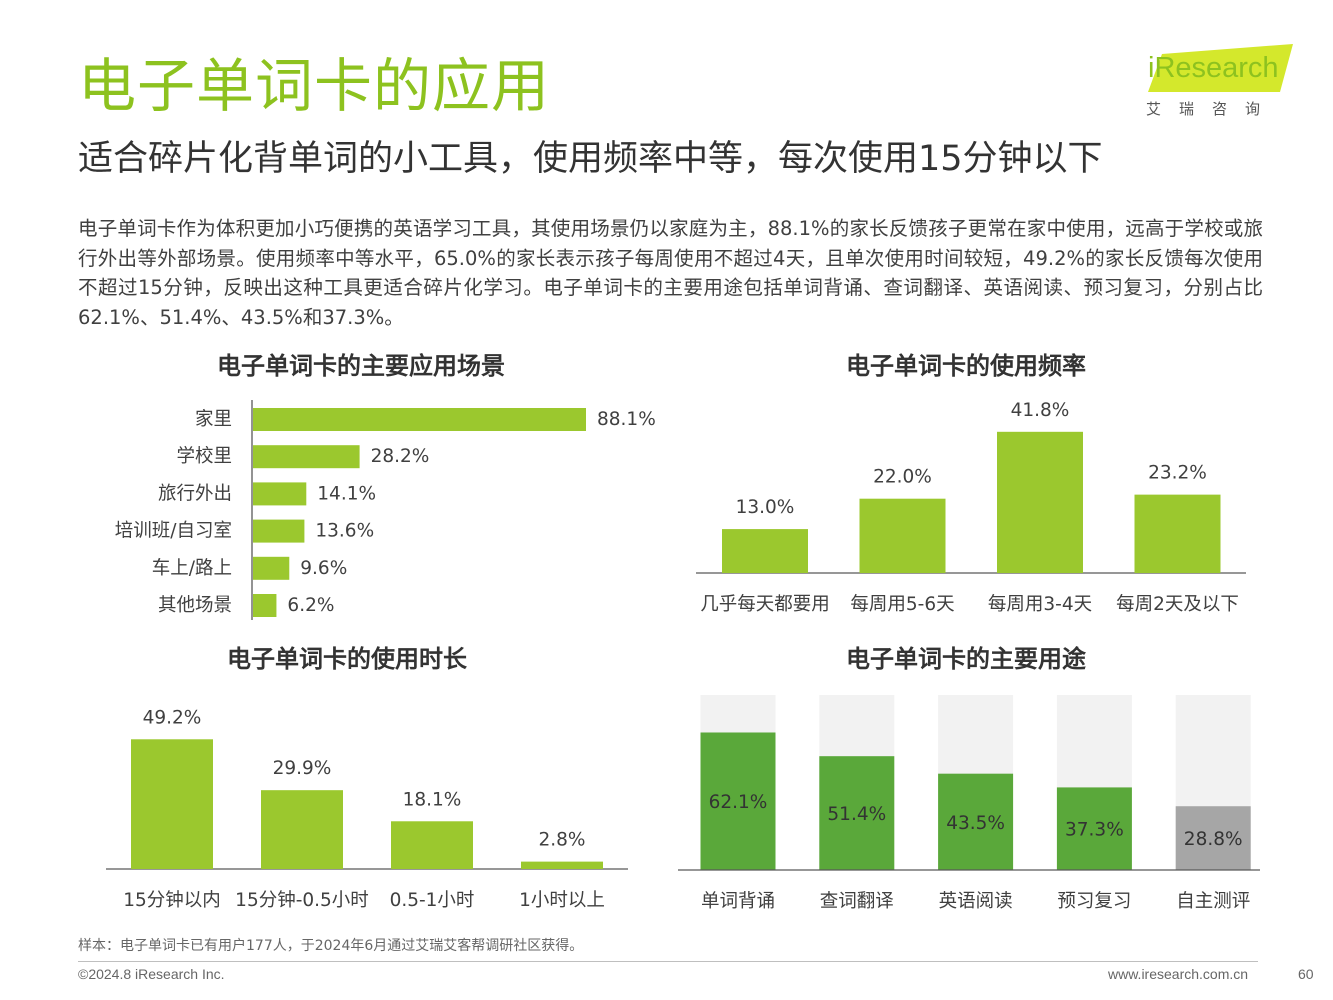  What do you see at coordinates (432, 900) in the screenshot?
I see `chart-duration-category-label: 0.5-1小时` at bounding box center [432, 900].